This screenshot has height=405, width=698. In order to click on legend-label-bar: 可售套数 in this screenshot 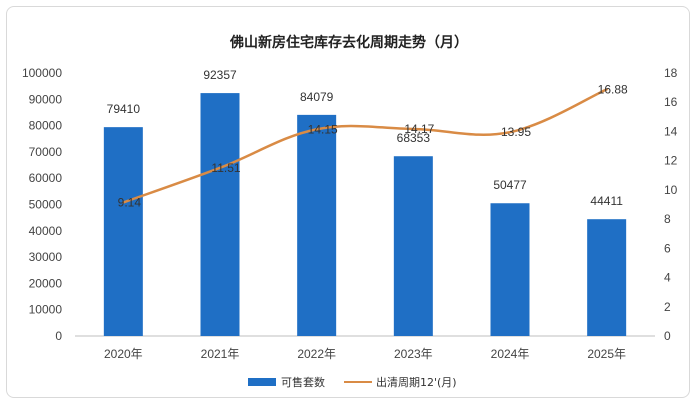, I will do `click(303, 382)`.